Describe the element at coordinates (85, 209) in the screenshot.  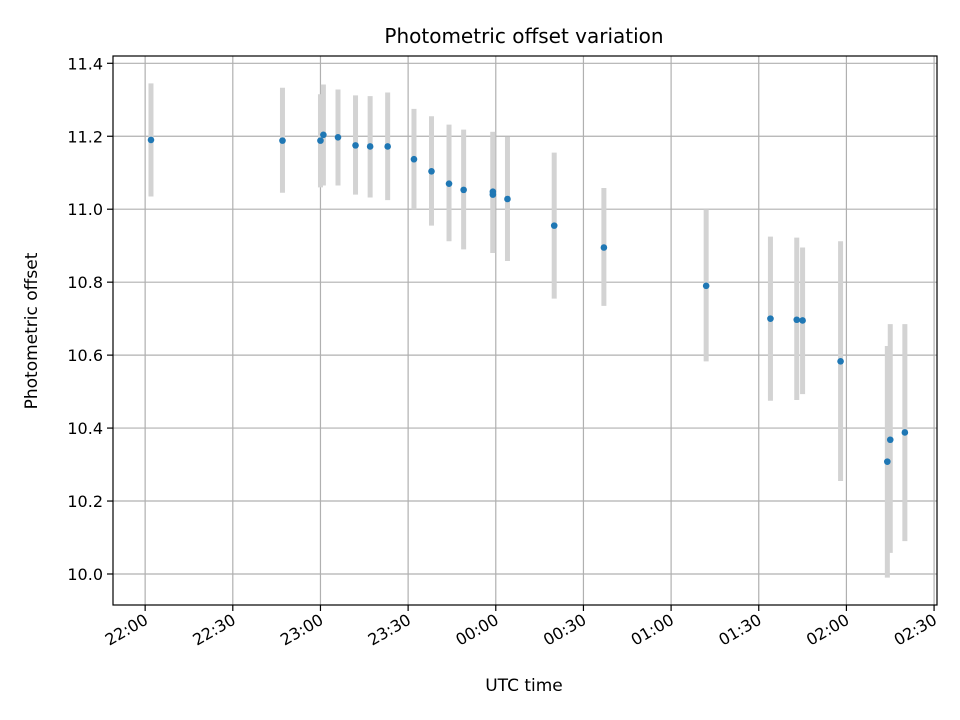
I see `y-tick-label: 11.0` at that location.